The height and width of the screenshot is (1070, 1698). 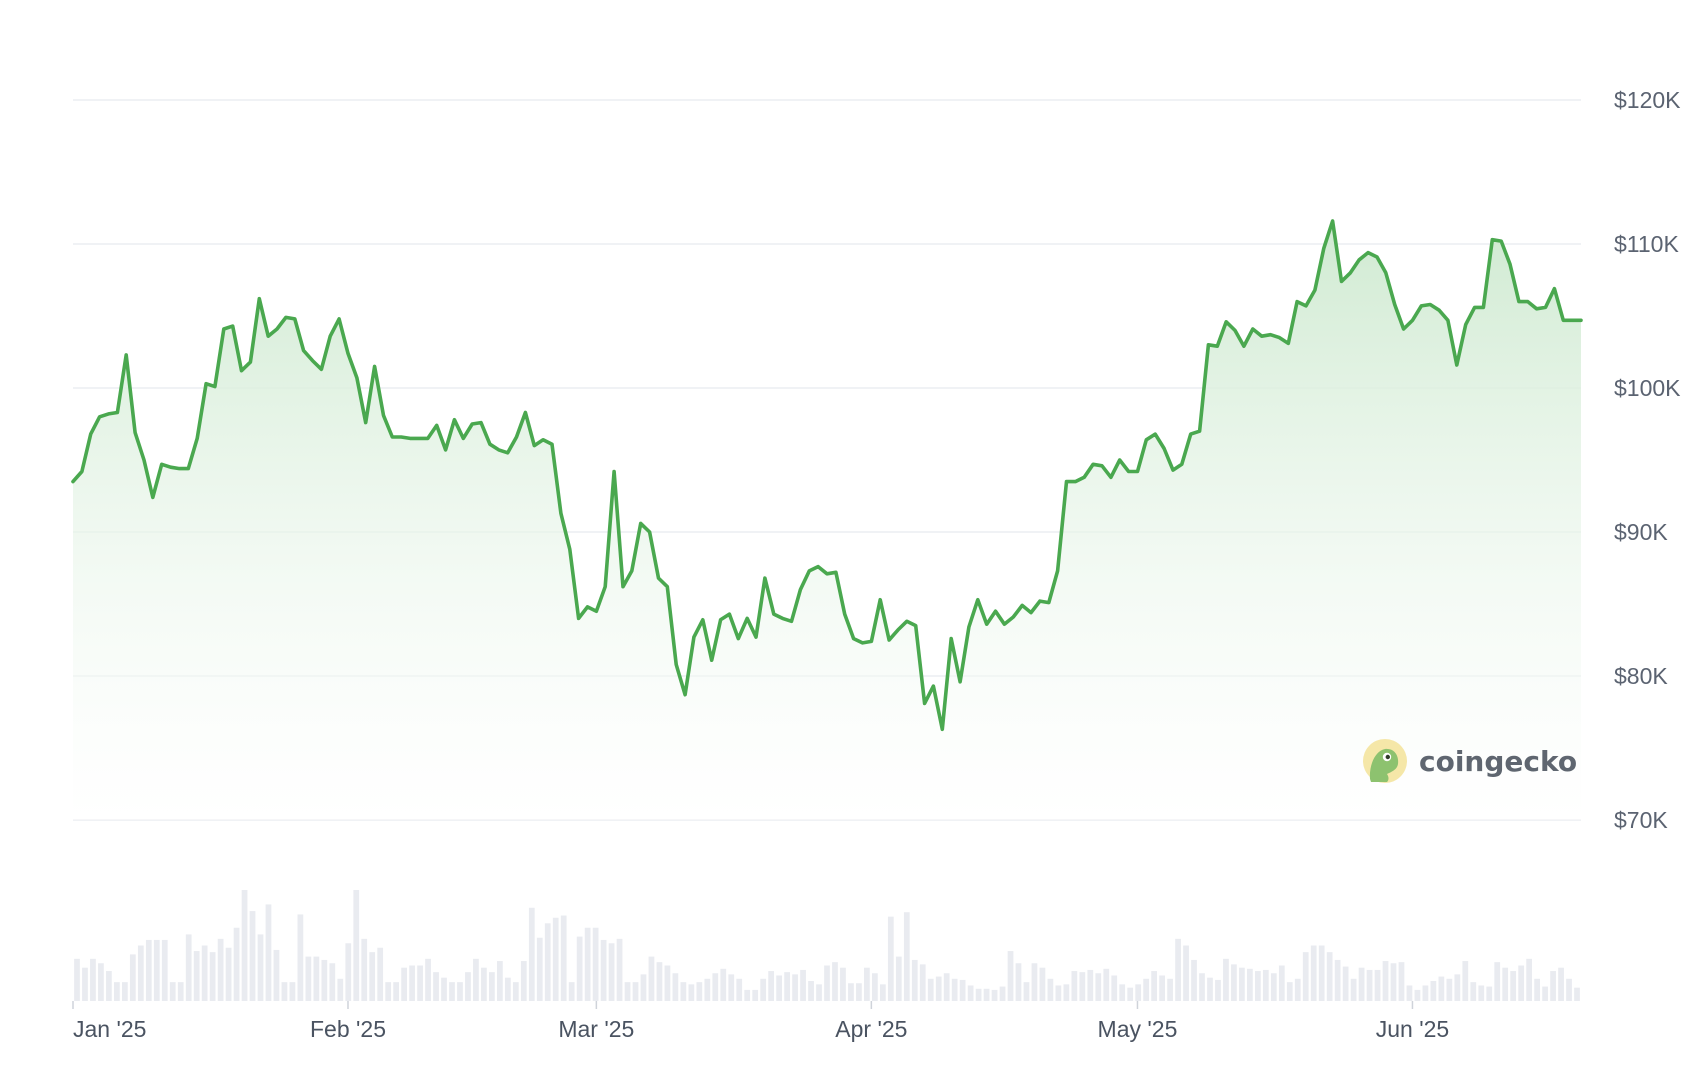 I want to click on x-tick-label: May '25, so click(x=1138, y=1029).